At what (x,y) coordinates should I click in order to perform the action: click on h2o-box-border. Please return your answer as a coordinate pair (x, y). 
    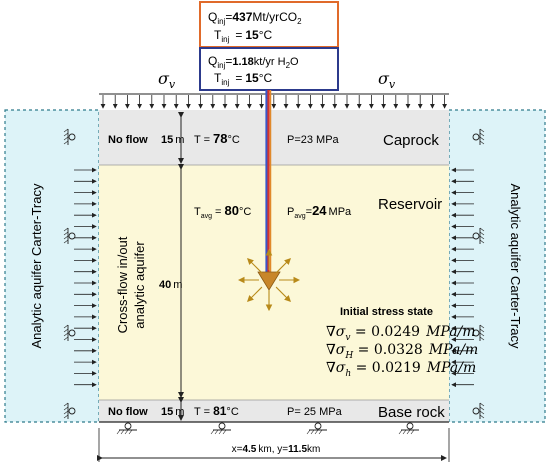
    Looking at the image, I should click on (269, 69).